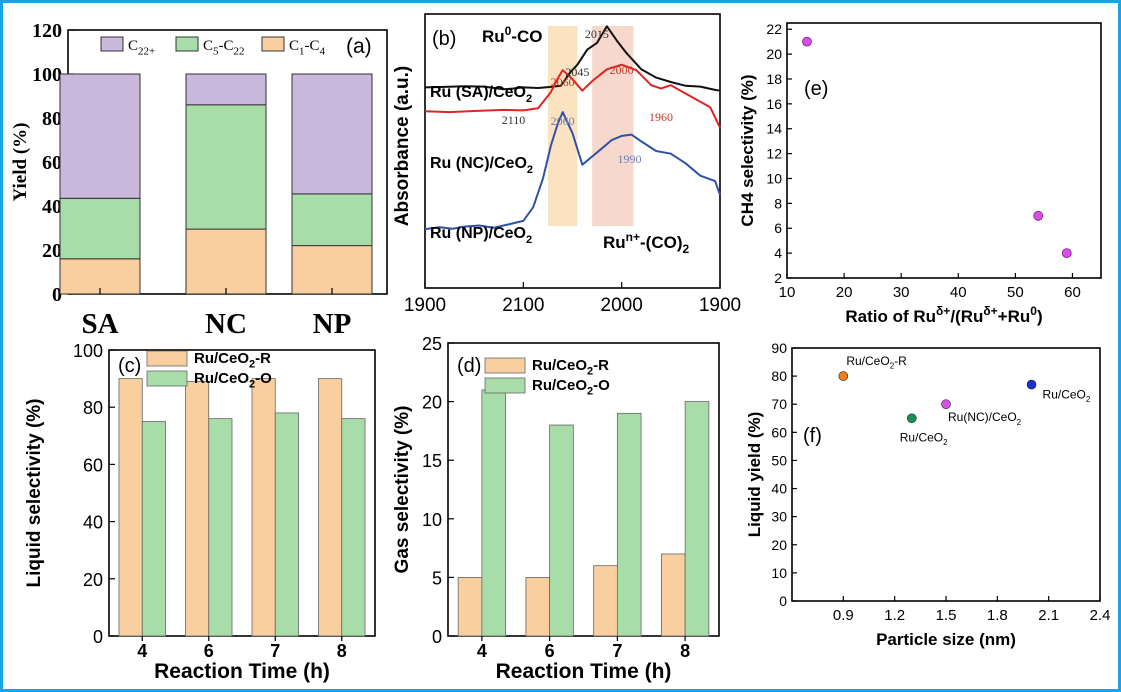  I want to click on panel-a-ytick-label: 60, so click(52, 163).